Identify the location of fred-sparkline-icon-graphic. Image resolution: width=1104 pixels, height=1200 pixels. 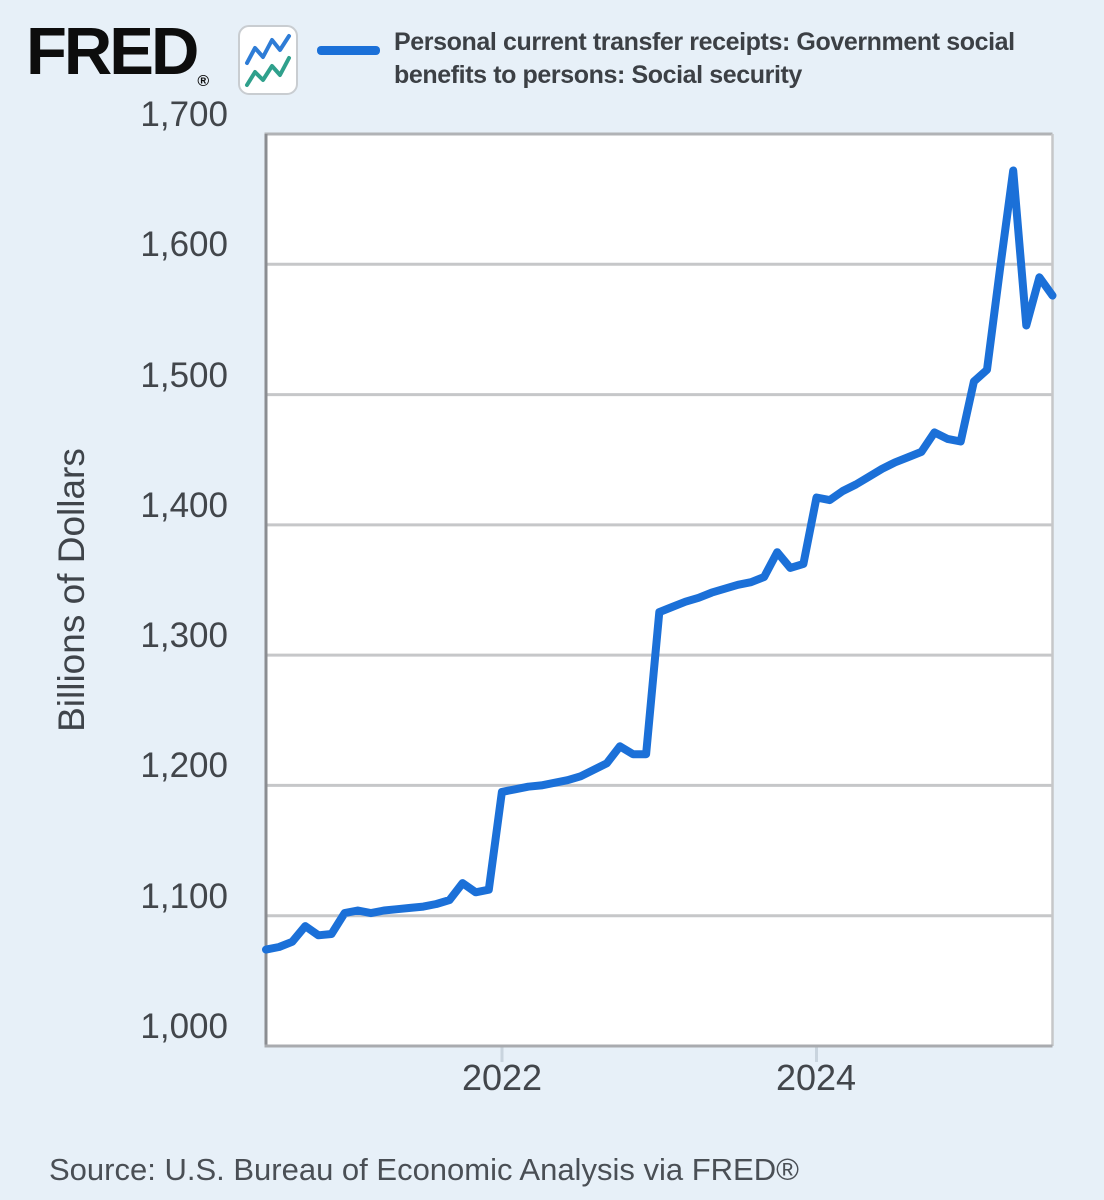
(268, 60).